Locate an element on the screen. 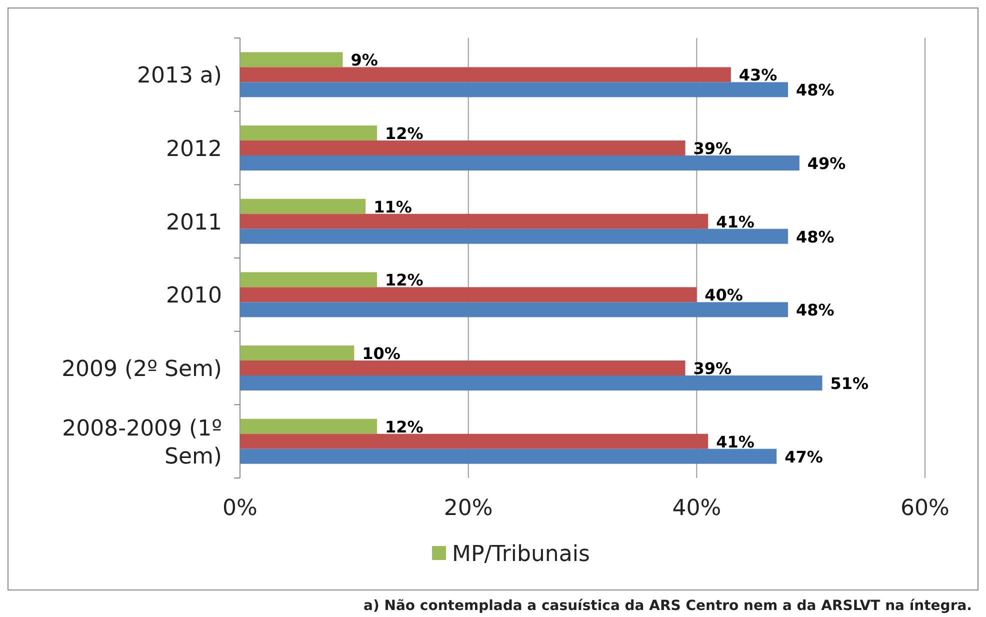 This screenshot has height=617, width=986. data-label: 43% is located at coordinates (758, 75).